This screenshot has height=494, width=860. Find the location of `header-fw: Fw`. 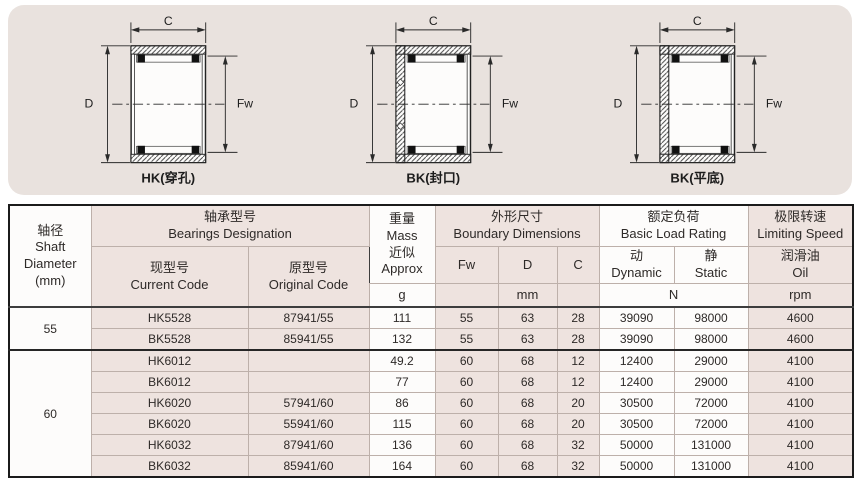

header-fw: Fw is located at coordinates (466, 265).